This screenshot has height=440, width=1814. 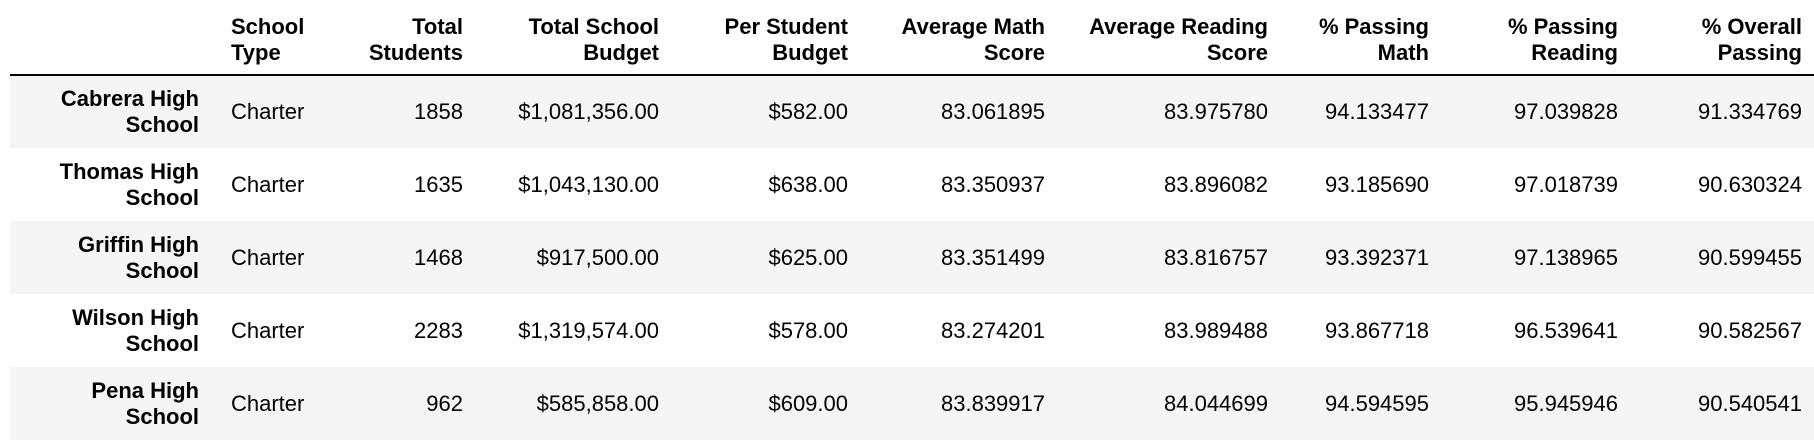 I want to click on cell-total-students: 2283, so click(x=438, y=330).